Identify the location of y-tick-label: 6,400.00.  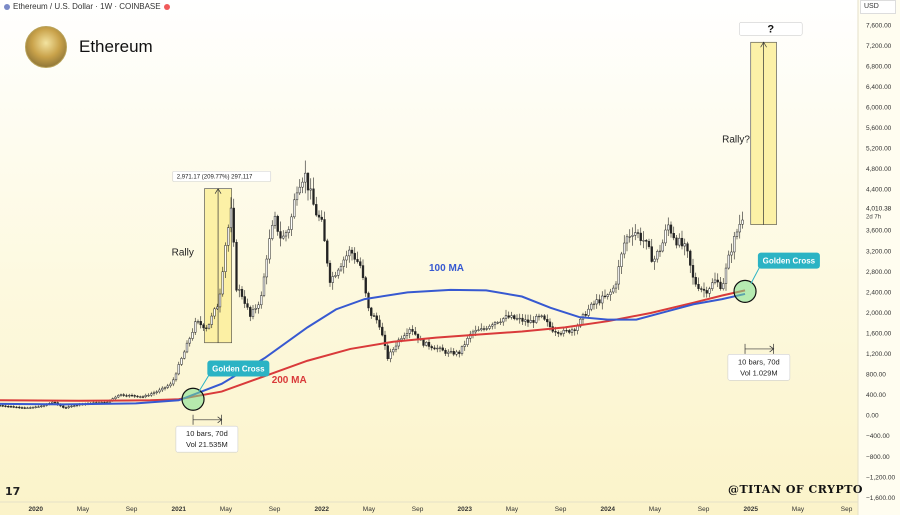
(879, 87).